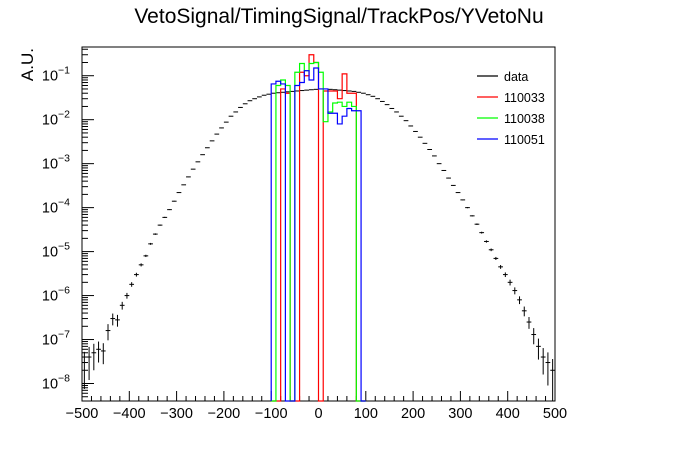 The width and height of the screenshot is (696, 472). Describe the element at coordinates (271, 414) in the screenshot. I see `x-tick-label: −100` at that location.